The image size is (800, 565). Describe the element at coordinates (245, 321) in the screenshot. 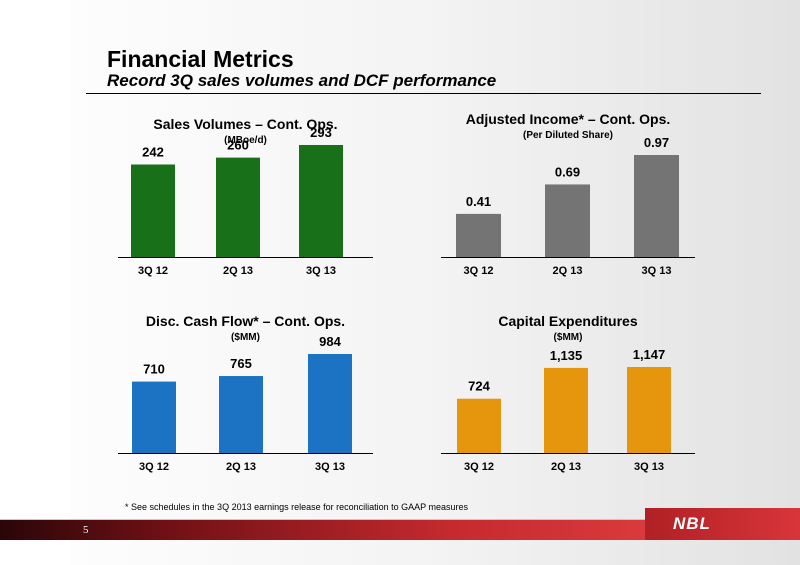

I see `chart-title: Disc. Cash Flow* – Cont. Ops.` at that location.